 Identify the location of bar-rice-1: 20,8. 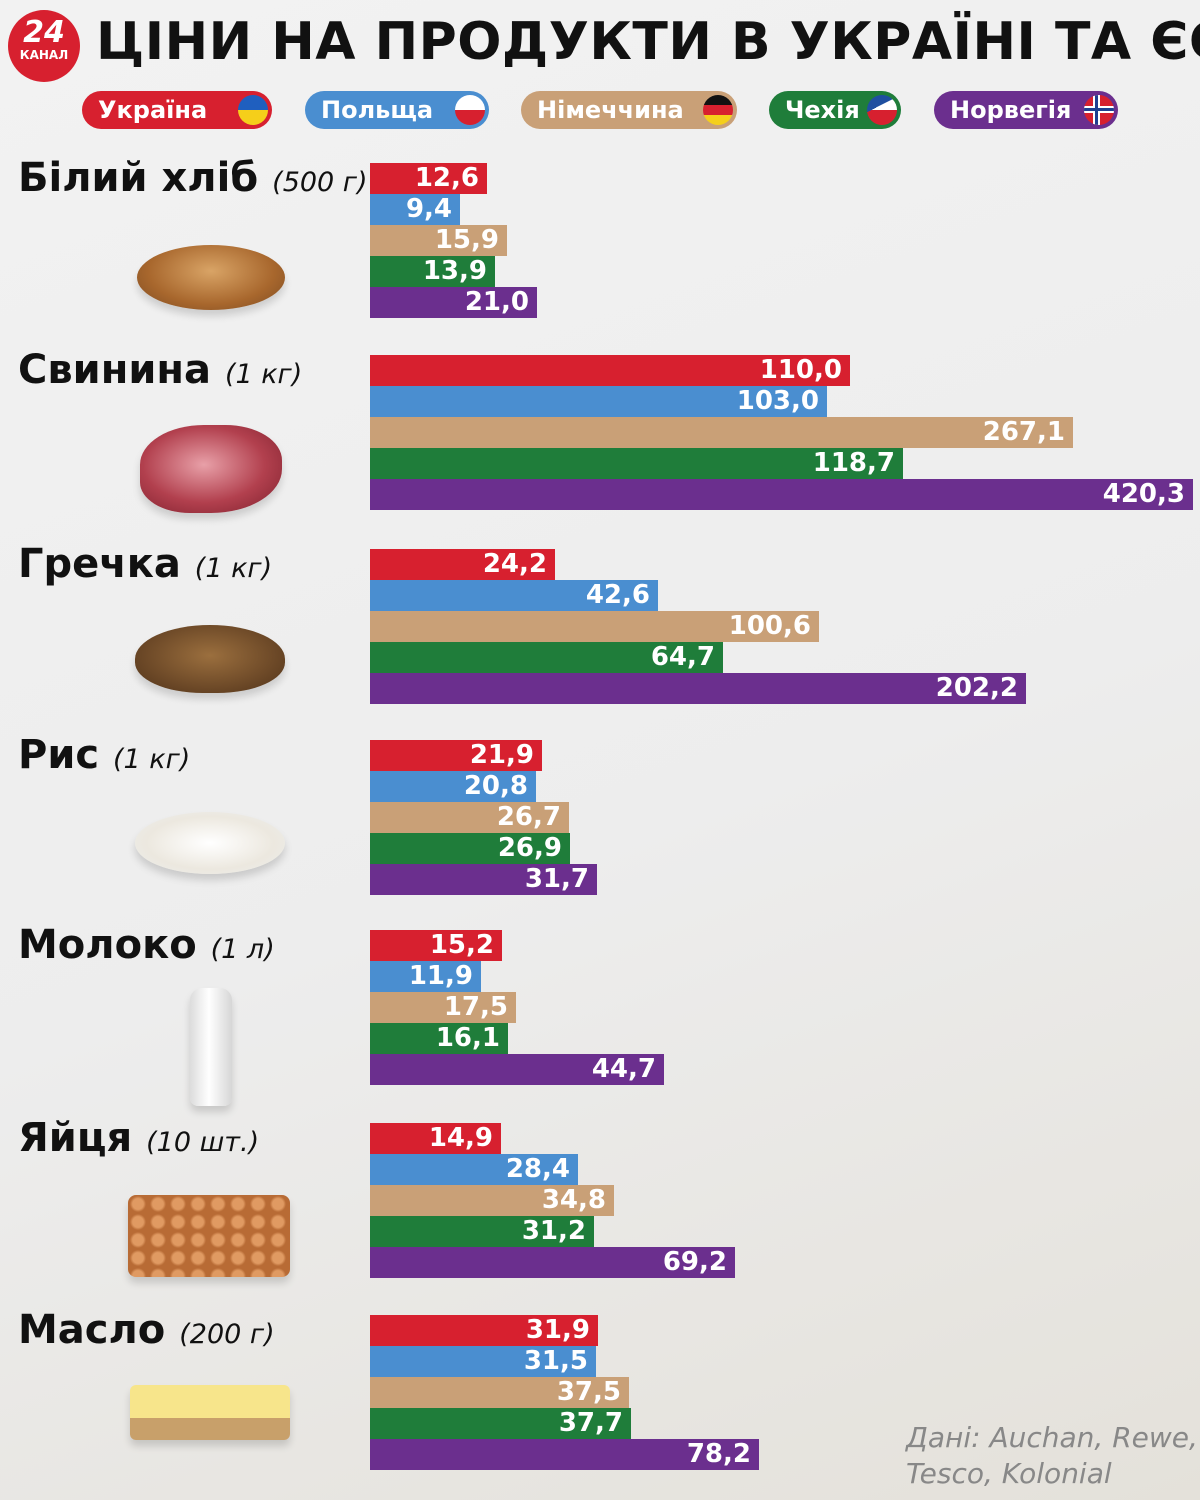
(453, 786).